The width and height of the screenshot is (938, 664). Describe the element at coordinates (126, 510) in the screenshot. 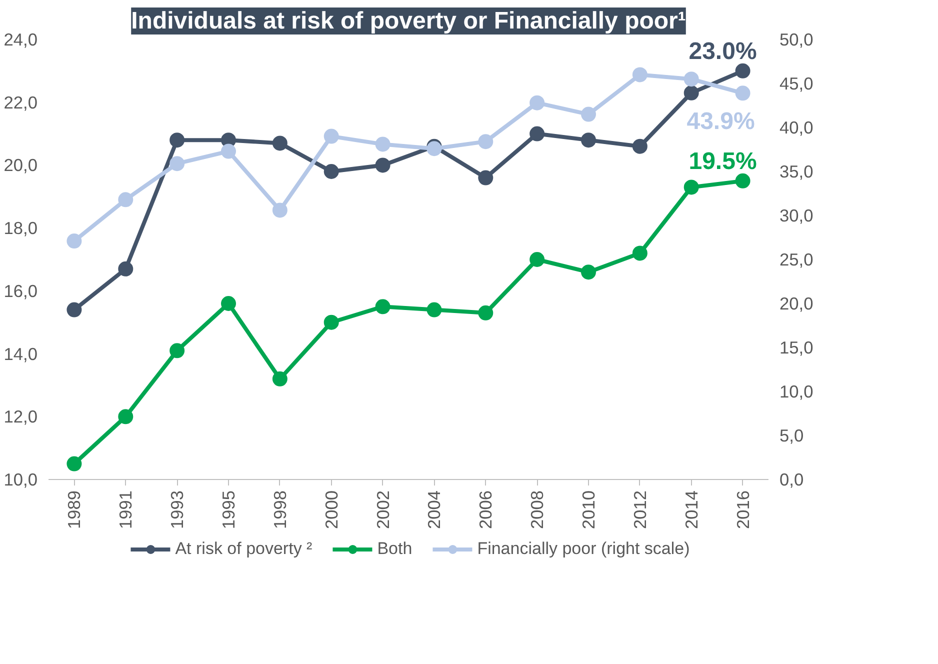

I see `x-tick-label: 1991` at that location.